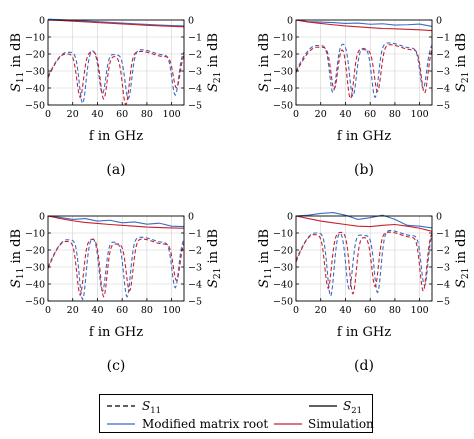 The image size is (474, 439). Describe the element at coordinates (151, 407) in the screenshot. I see `legend-s11-label: S11` at that location.